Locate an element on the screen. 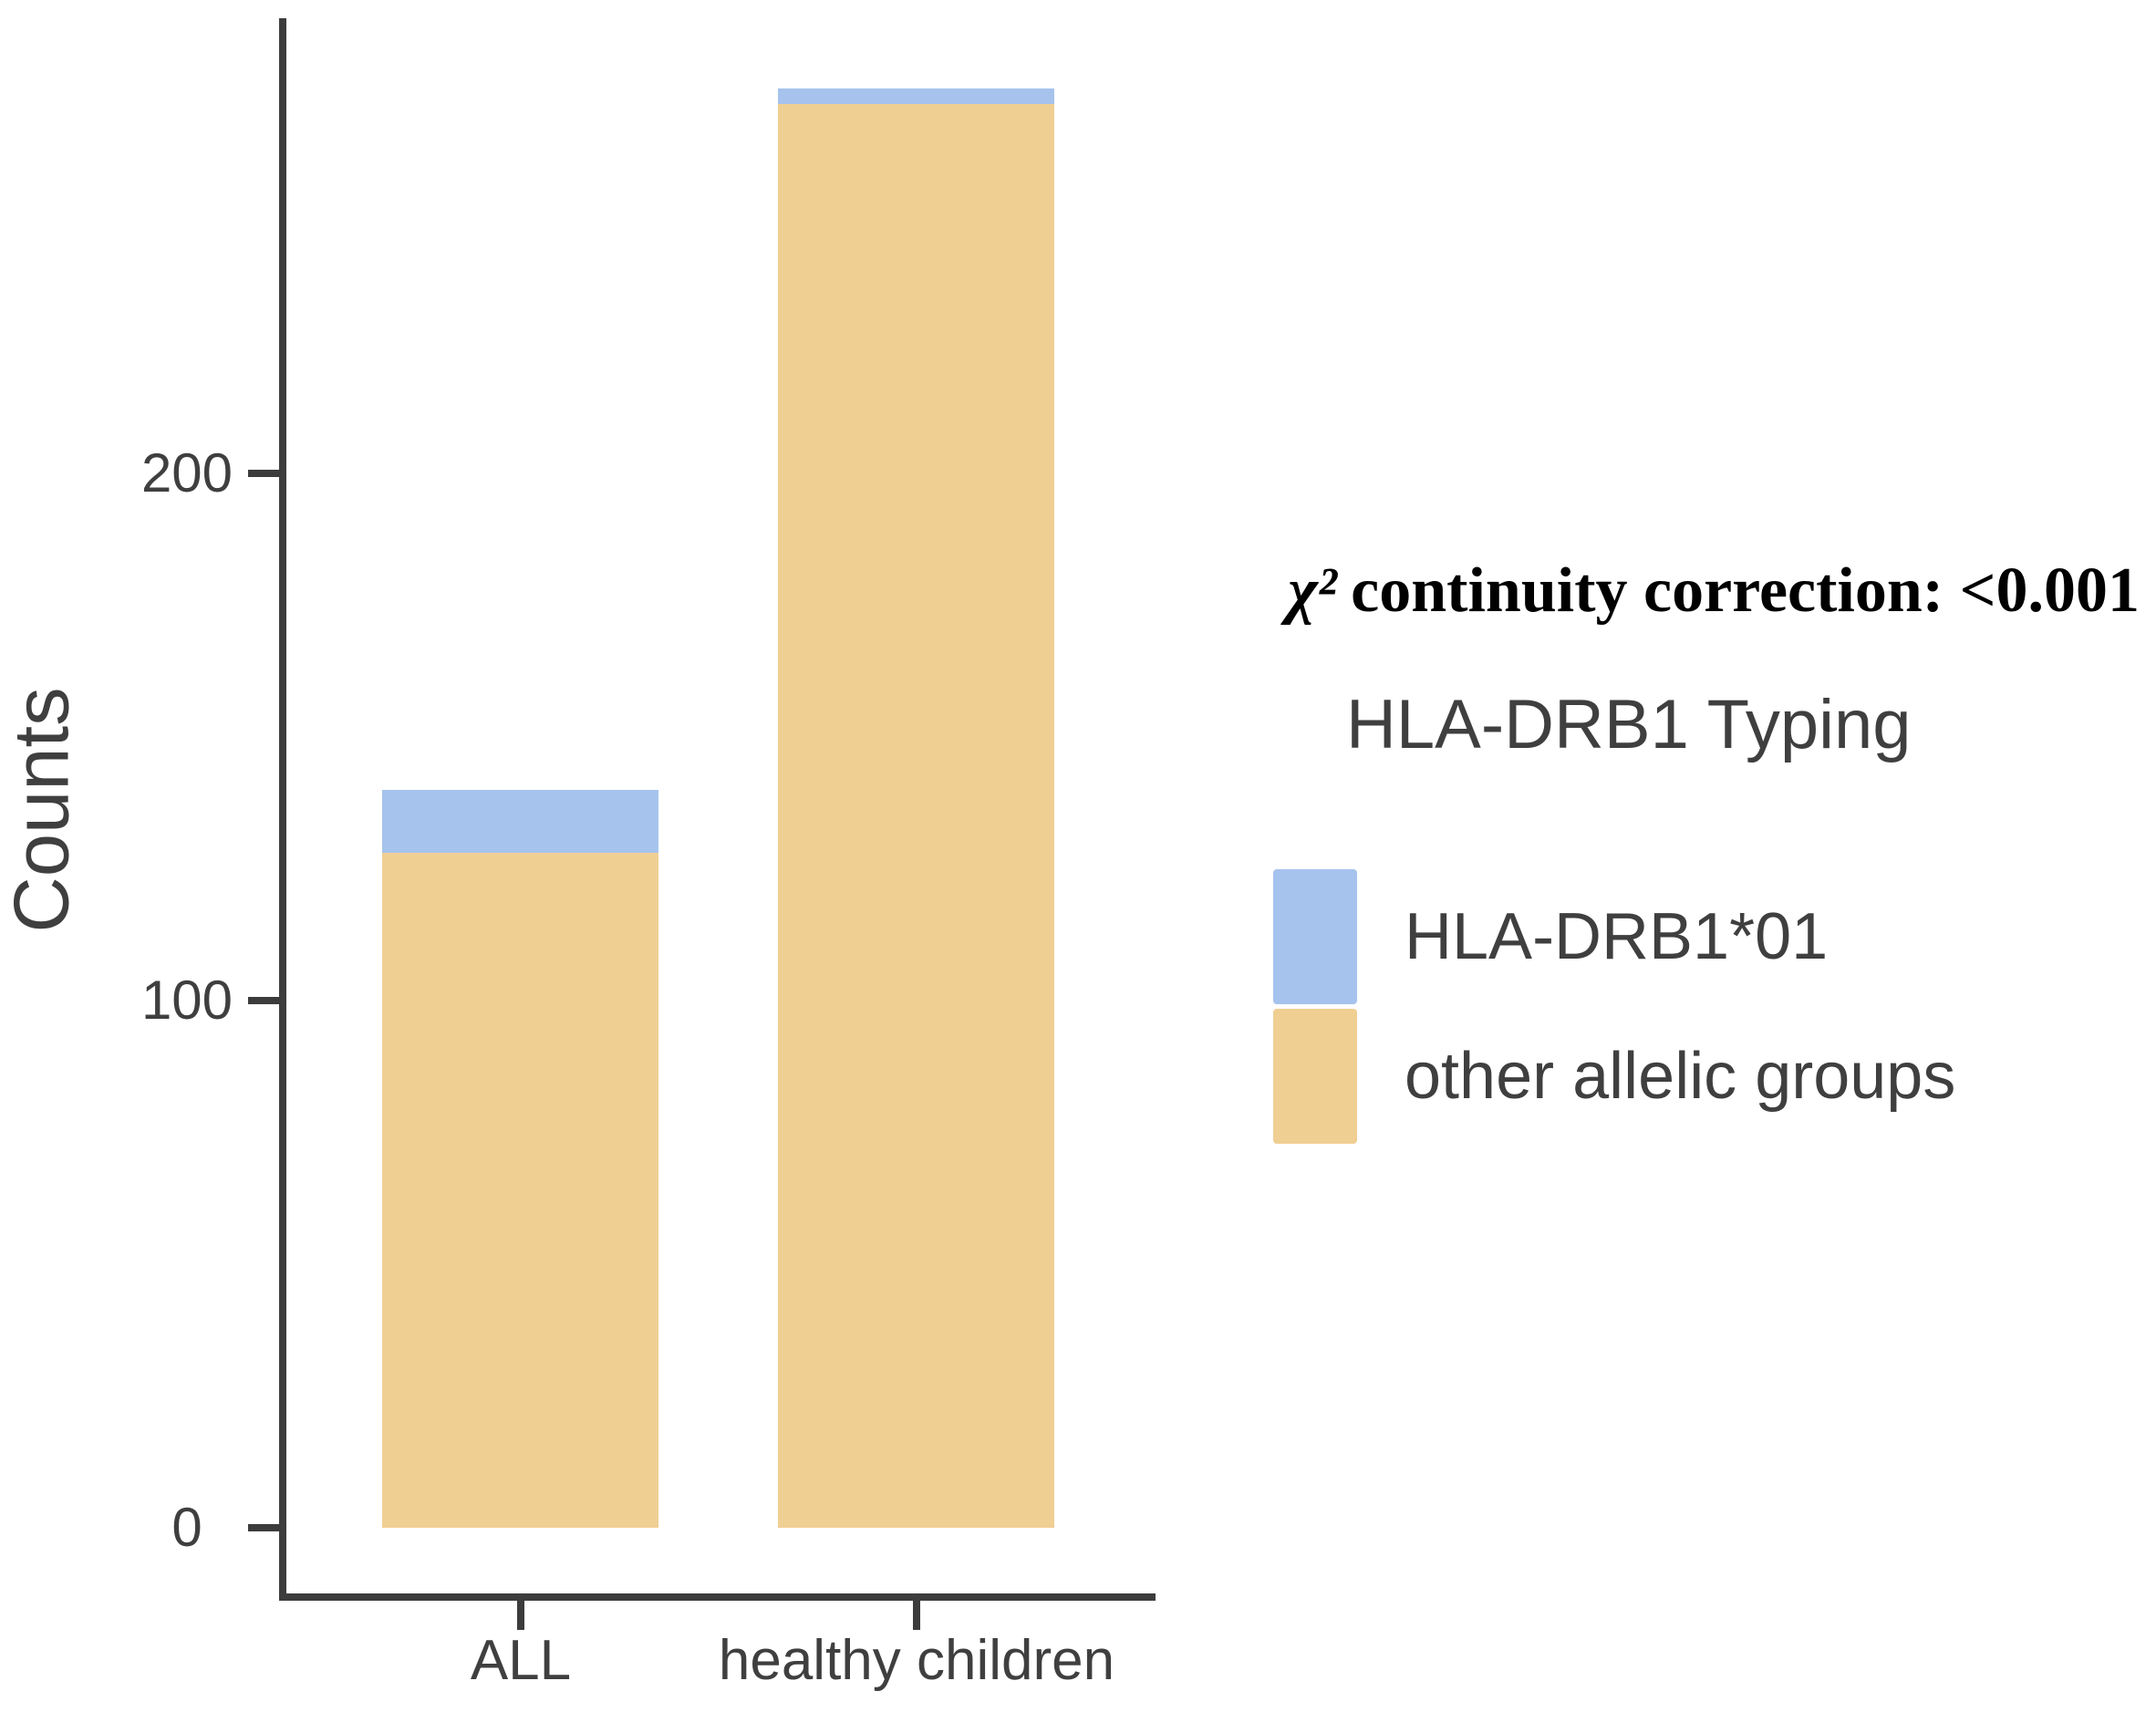 Image resolution: width=2156 pixels, height=1712 pixels. legend-item: HLA-DRB1*01 is located at coordinates (1550, 936).